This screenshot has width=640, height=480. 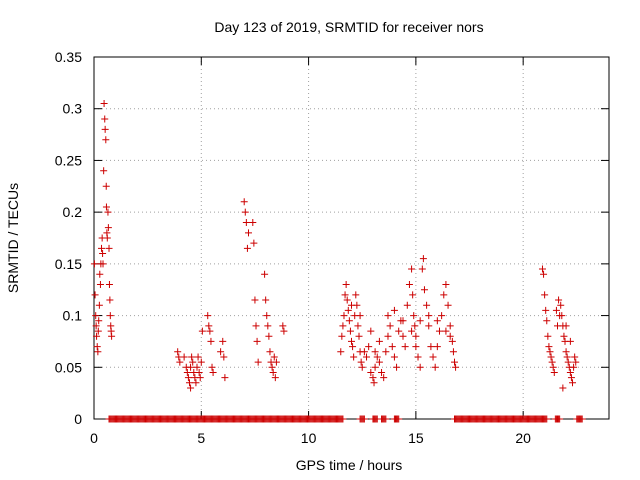 What do you see at coordinates (78, 419) in the screenshot?
I see `y-tick-label: 0` at bounding box center [78, 419].